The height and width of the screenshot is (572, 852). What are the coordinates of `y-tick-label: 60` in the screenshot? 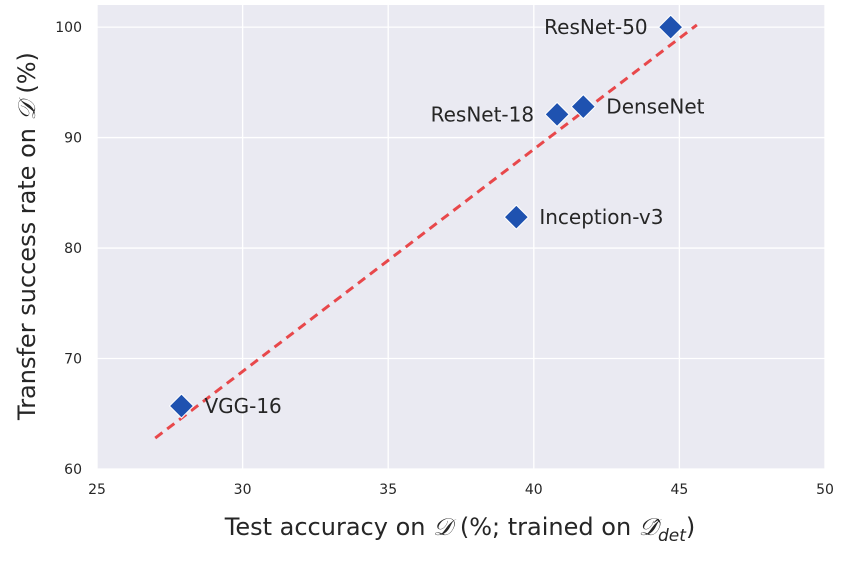 It's located at (73, 470).